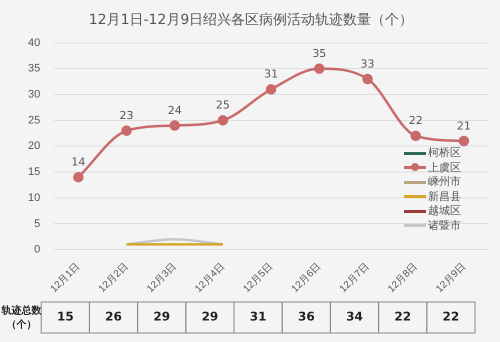 The width and height of the screenshot is (500, 342). What do you see at coordinates (34, 198) in the screenshot?
I see `y-tick-label: 10` at bounding box center [34, 198].